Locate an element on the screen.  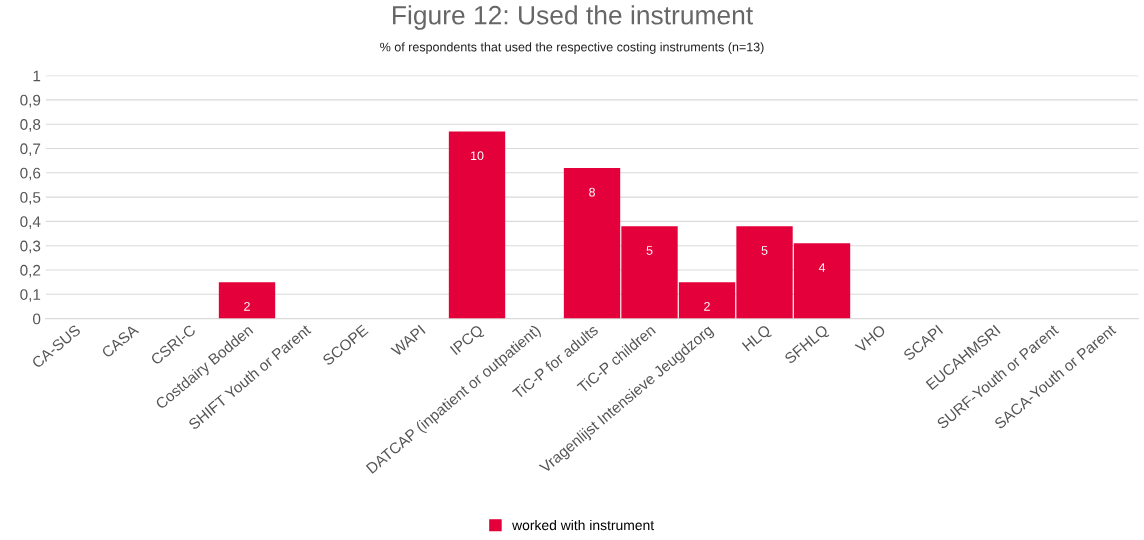
y-tick-label: 0,6 is located at coordinates (30, 174).